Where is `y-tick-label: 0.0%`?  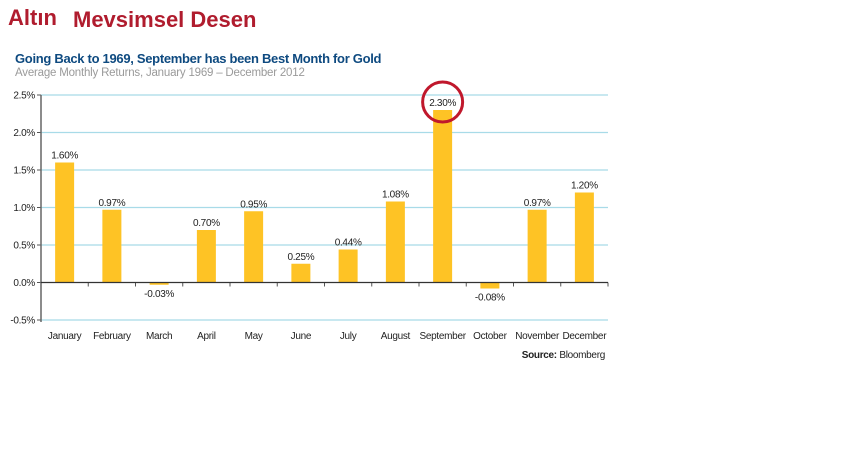
y-tick-label: 0.0% is located at coordinates (24, 283).